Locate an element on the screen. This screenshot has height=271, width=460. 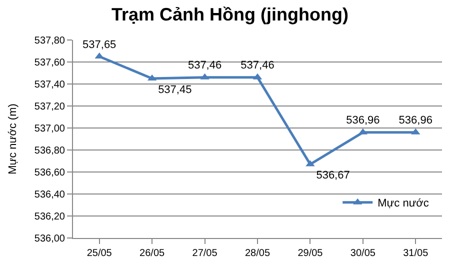
data-label: 536,67 is located at coordinates (333, 176).